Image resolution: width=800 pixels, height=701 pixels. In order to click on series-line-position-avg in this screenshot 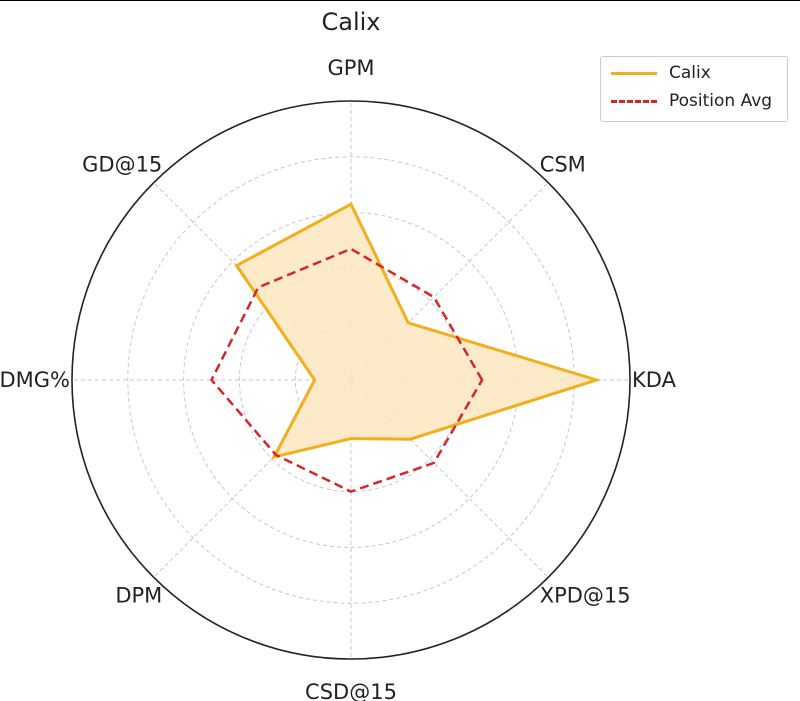, I will do `click(347, 370)`.